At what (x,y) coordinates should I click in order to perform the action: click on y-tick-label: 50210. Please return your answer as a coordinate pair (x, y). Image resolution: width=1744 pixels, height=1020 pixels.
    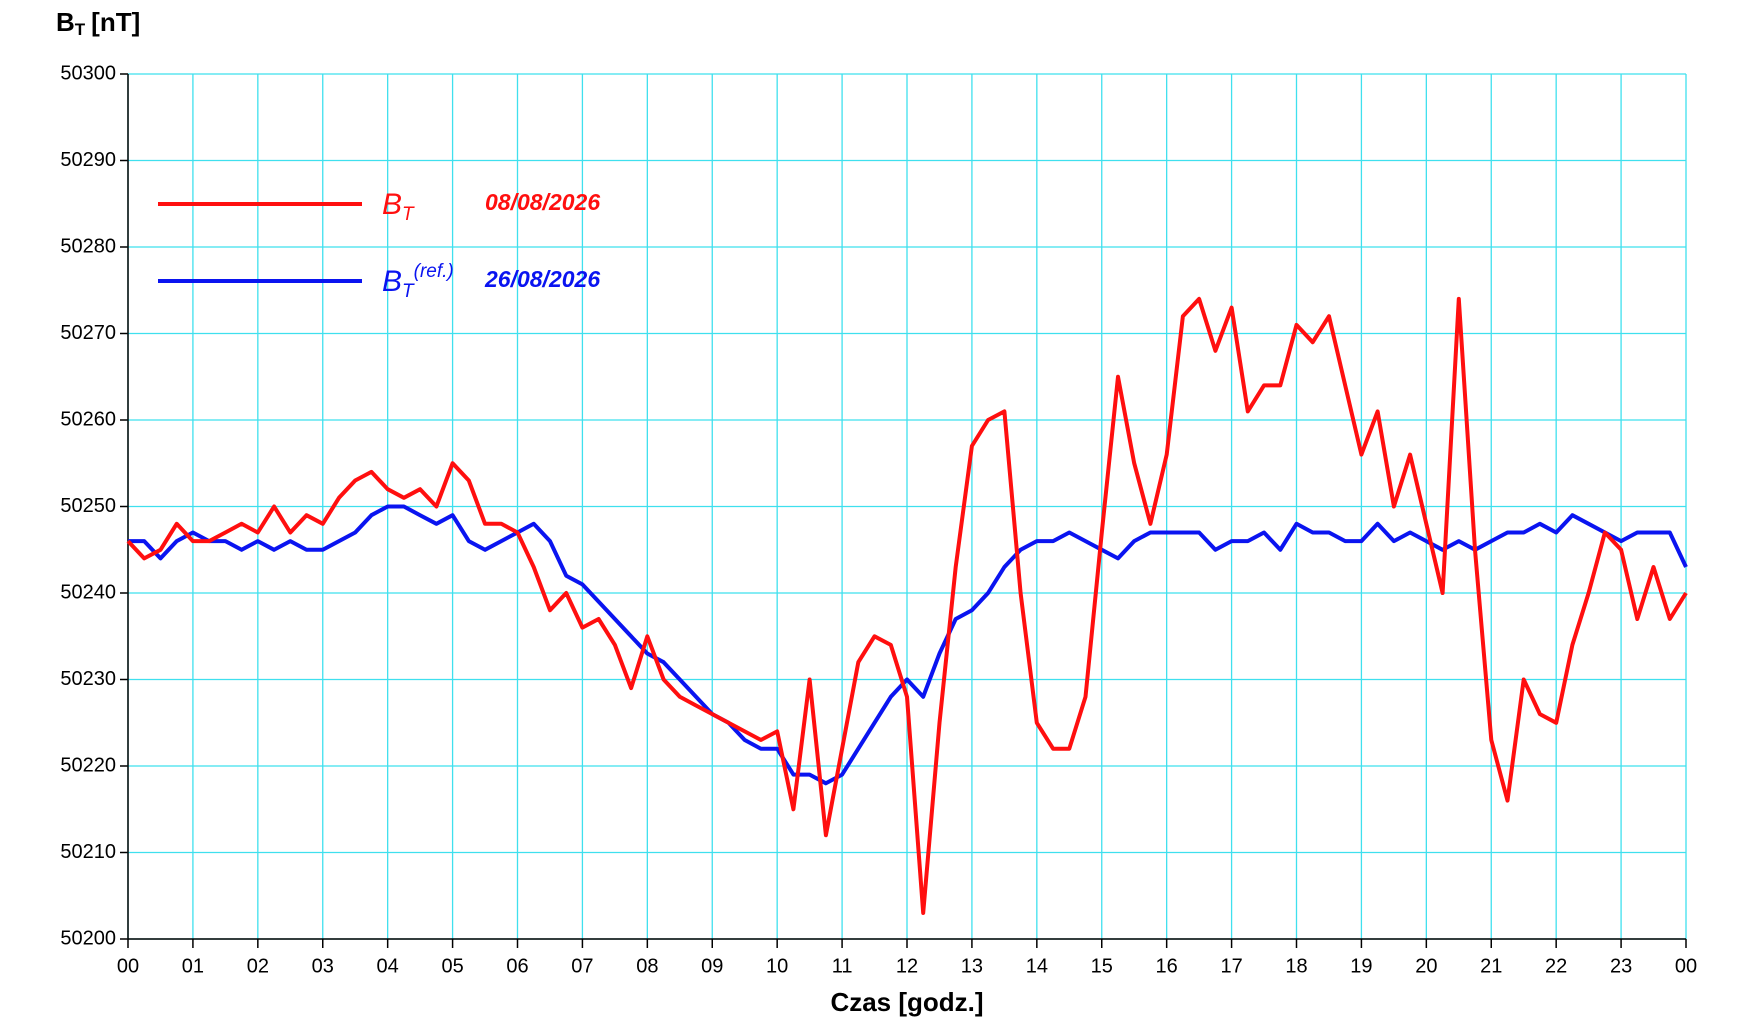
    Looking at the image, I should click on (88, 852).